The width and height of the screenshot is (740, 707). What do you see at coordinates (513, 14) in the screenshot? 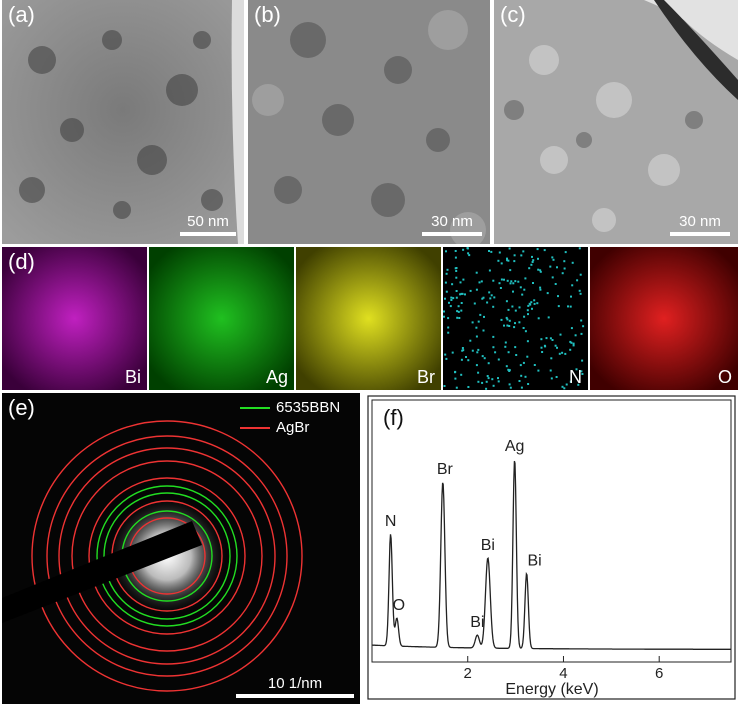
I see `panel-label-c: (c)` at bounding box center [513, 14].